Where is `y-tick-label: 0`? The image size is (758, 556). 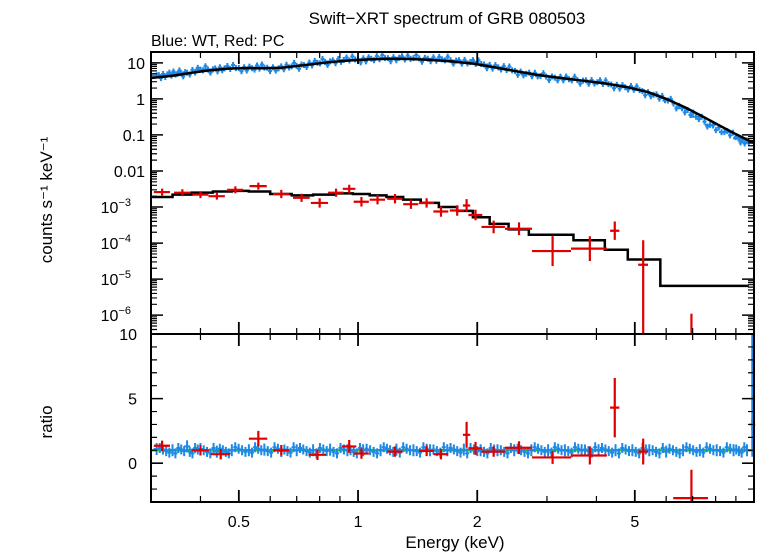
y-tick-label: 0 is located at coordinates (132, 464).